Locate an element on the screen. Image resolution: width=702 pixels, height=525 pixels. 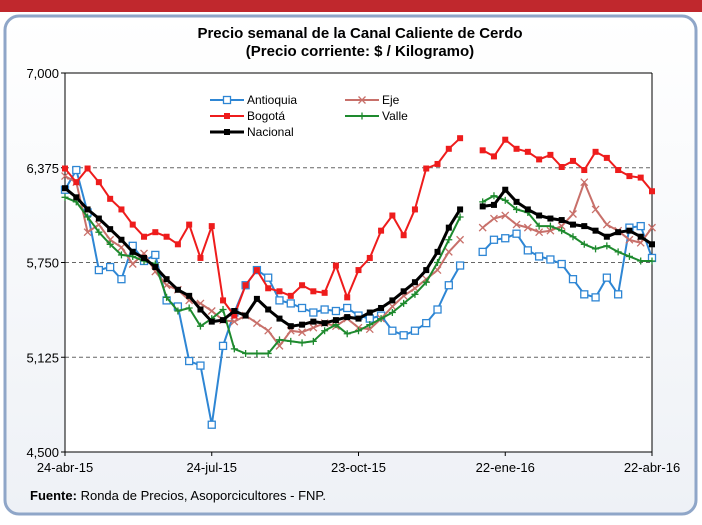
y-tick-label: 4,500 is located at coordinates (42, 452).